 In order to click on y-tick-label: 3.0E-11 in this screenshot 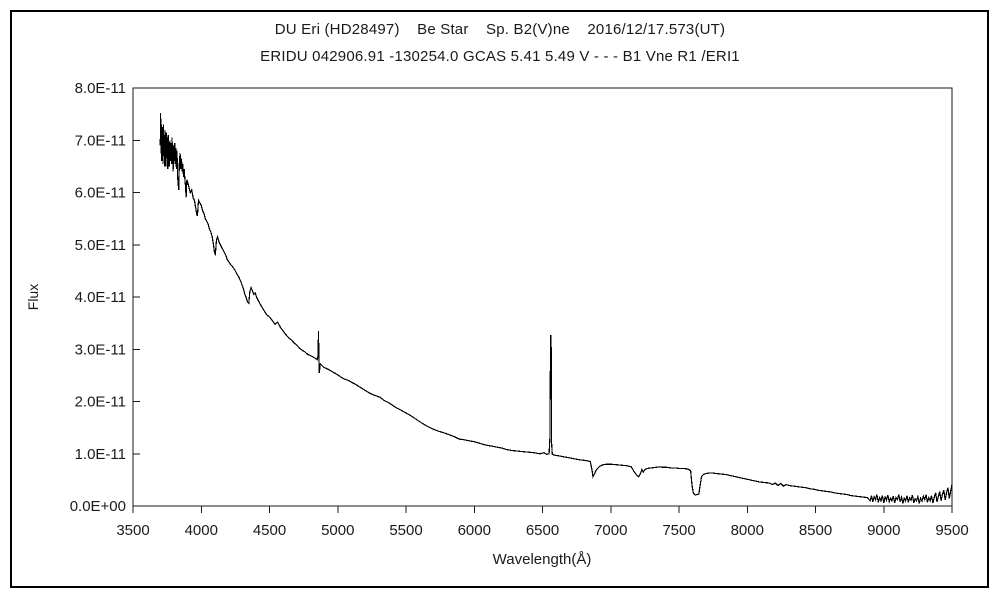, I will do `click(100, 349)`.